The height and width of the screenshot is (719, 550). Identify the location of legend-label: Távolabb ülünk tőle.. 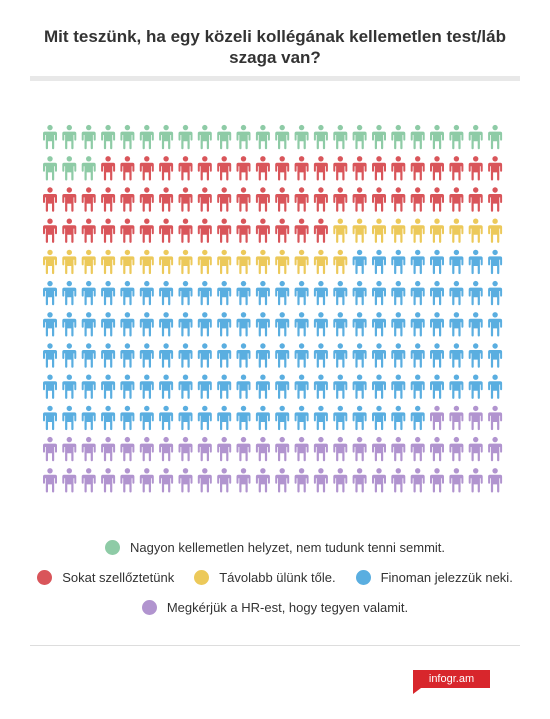
(277, 577).